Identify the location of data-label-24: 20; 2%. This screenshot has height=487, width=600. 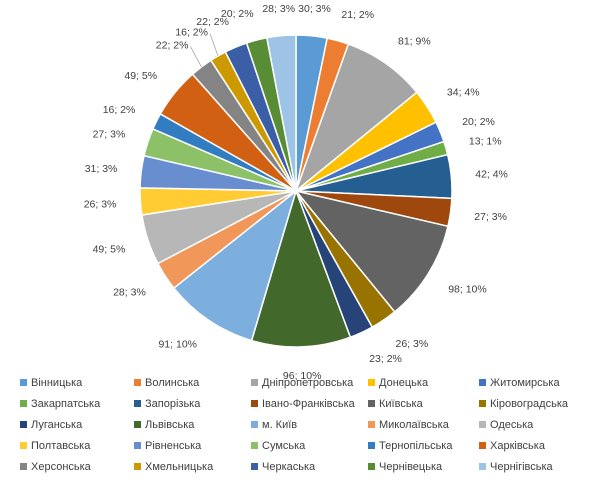
(237, 14).